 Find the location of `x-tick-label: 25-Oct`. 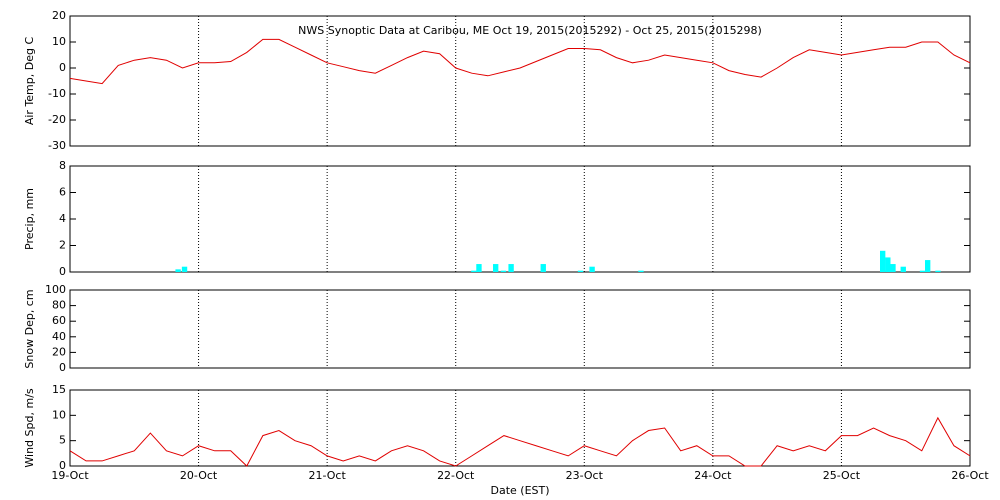

x-tick-label: 25-Oct is located at coordinates (842, 475).